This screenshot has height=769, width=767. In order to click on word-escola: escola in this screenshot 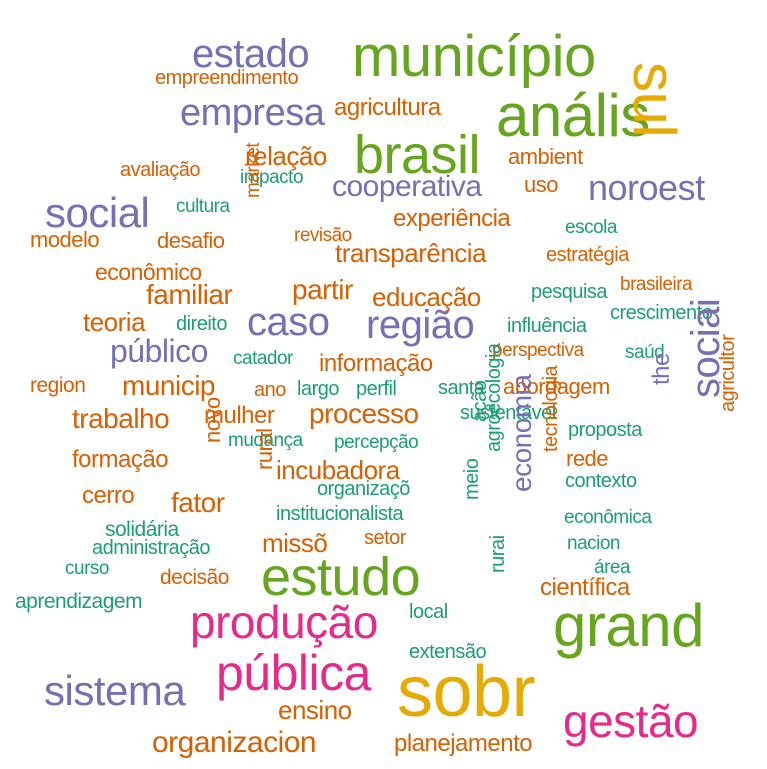, I will do `click(591, 227)`.